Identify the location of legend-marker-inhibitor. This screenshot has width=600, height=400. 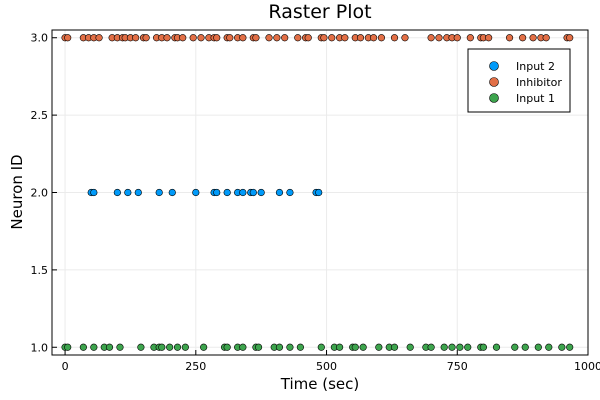
(494, 82).